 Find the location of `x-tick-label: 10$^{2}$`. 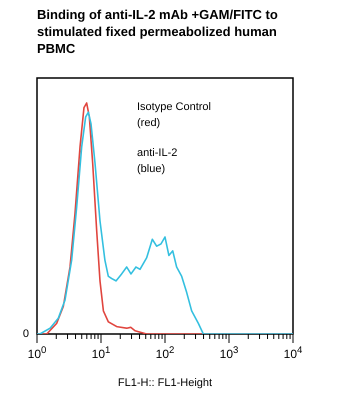

x-tick-label: 10$^{2}$ is located at coordinates (165, 352).